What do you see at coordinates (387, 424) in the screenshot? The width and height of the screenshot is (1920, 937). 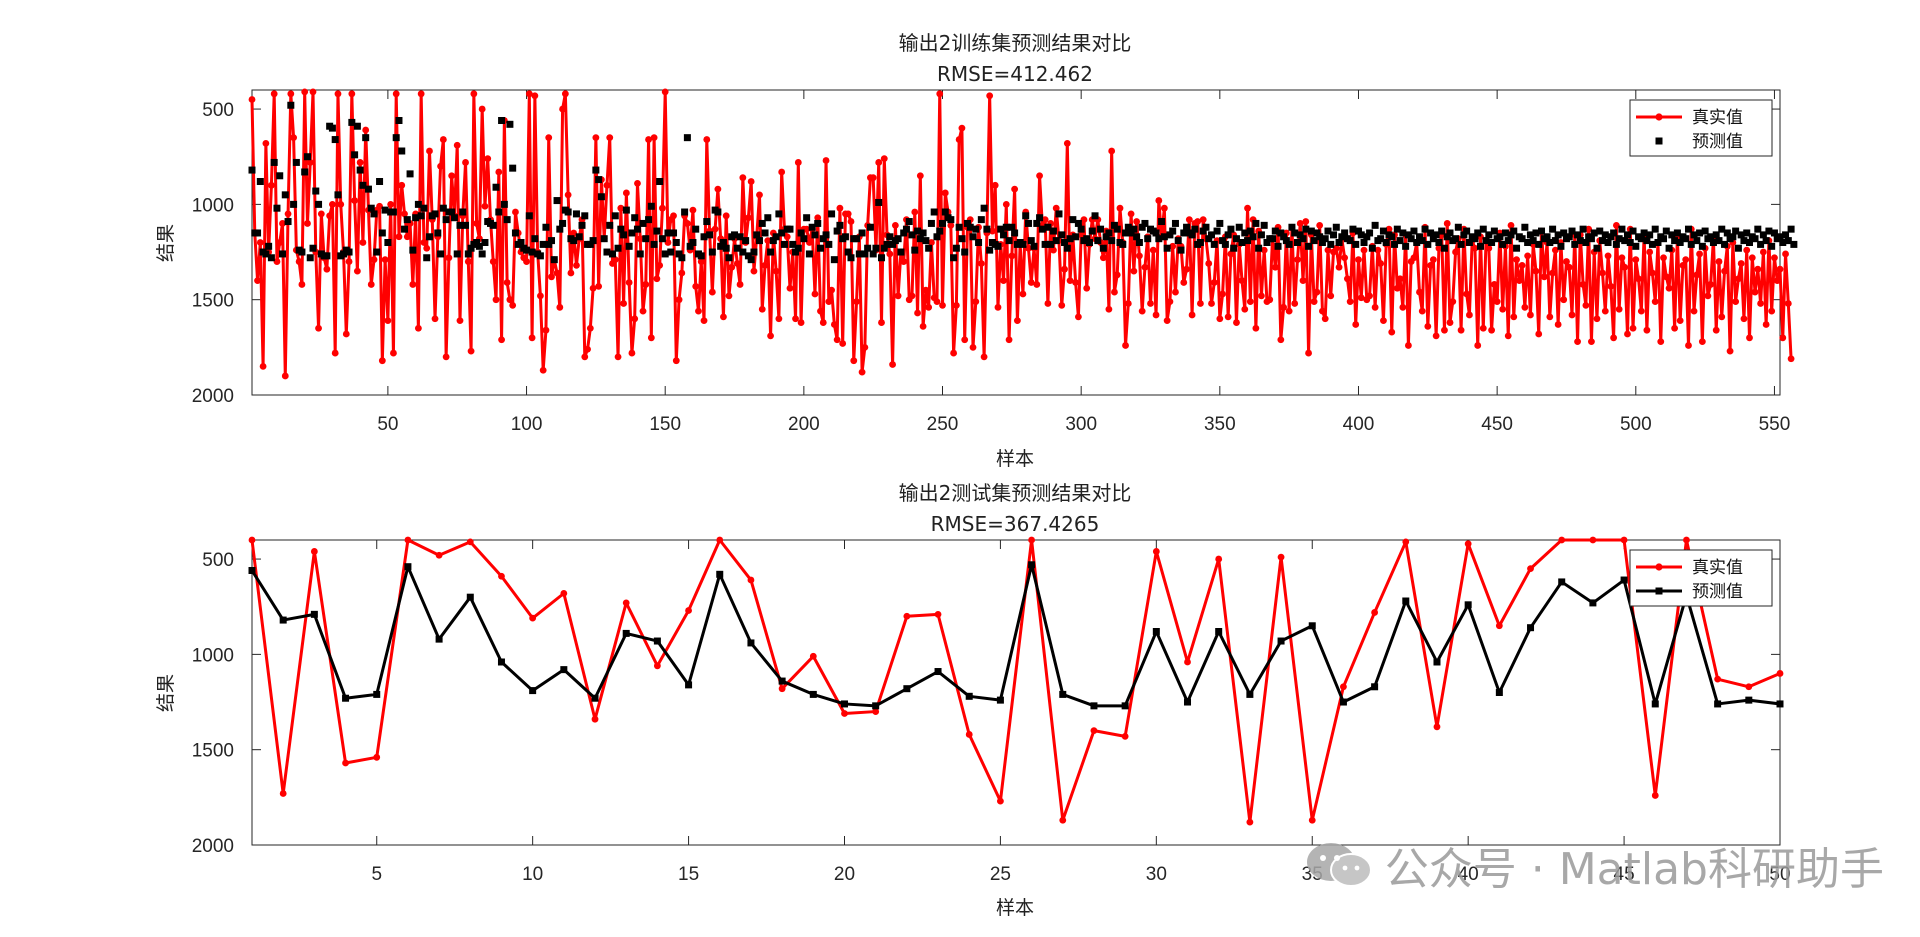 I see `x-tick-label: 50` at bounding box center [387, 424].